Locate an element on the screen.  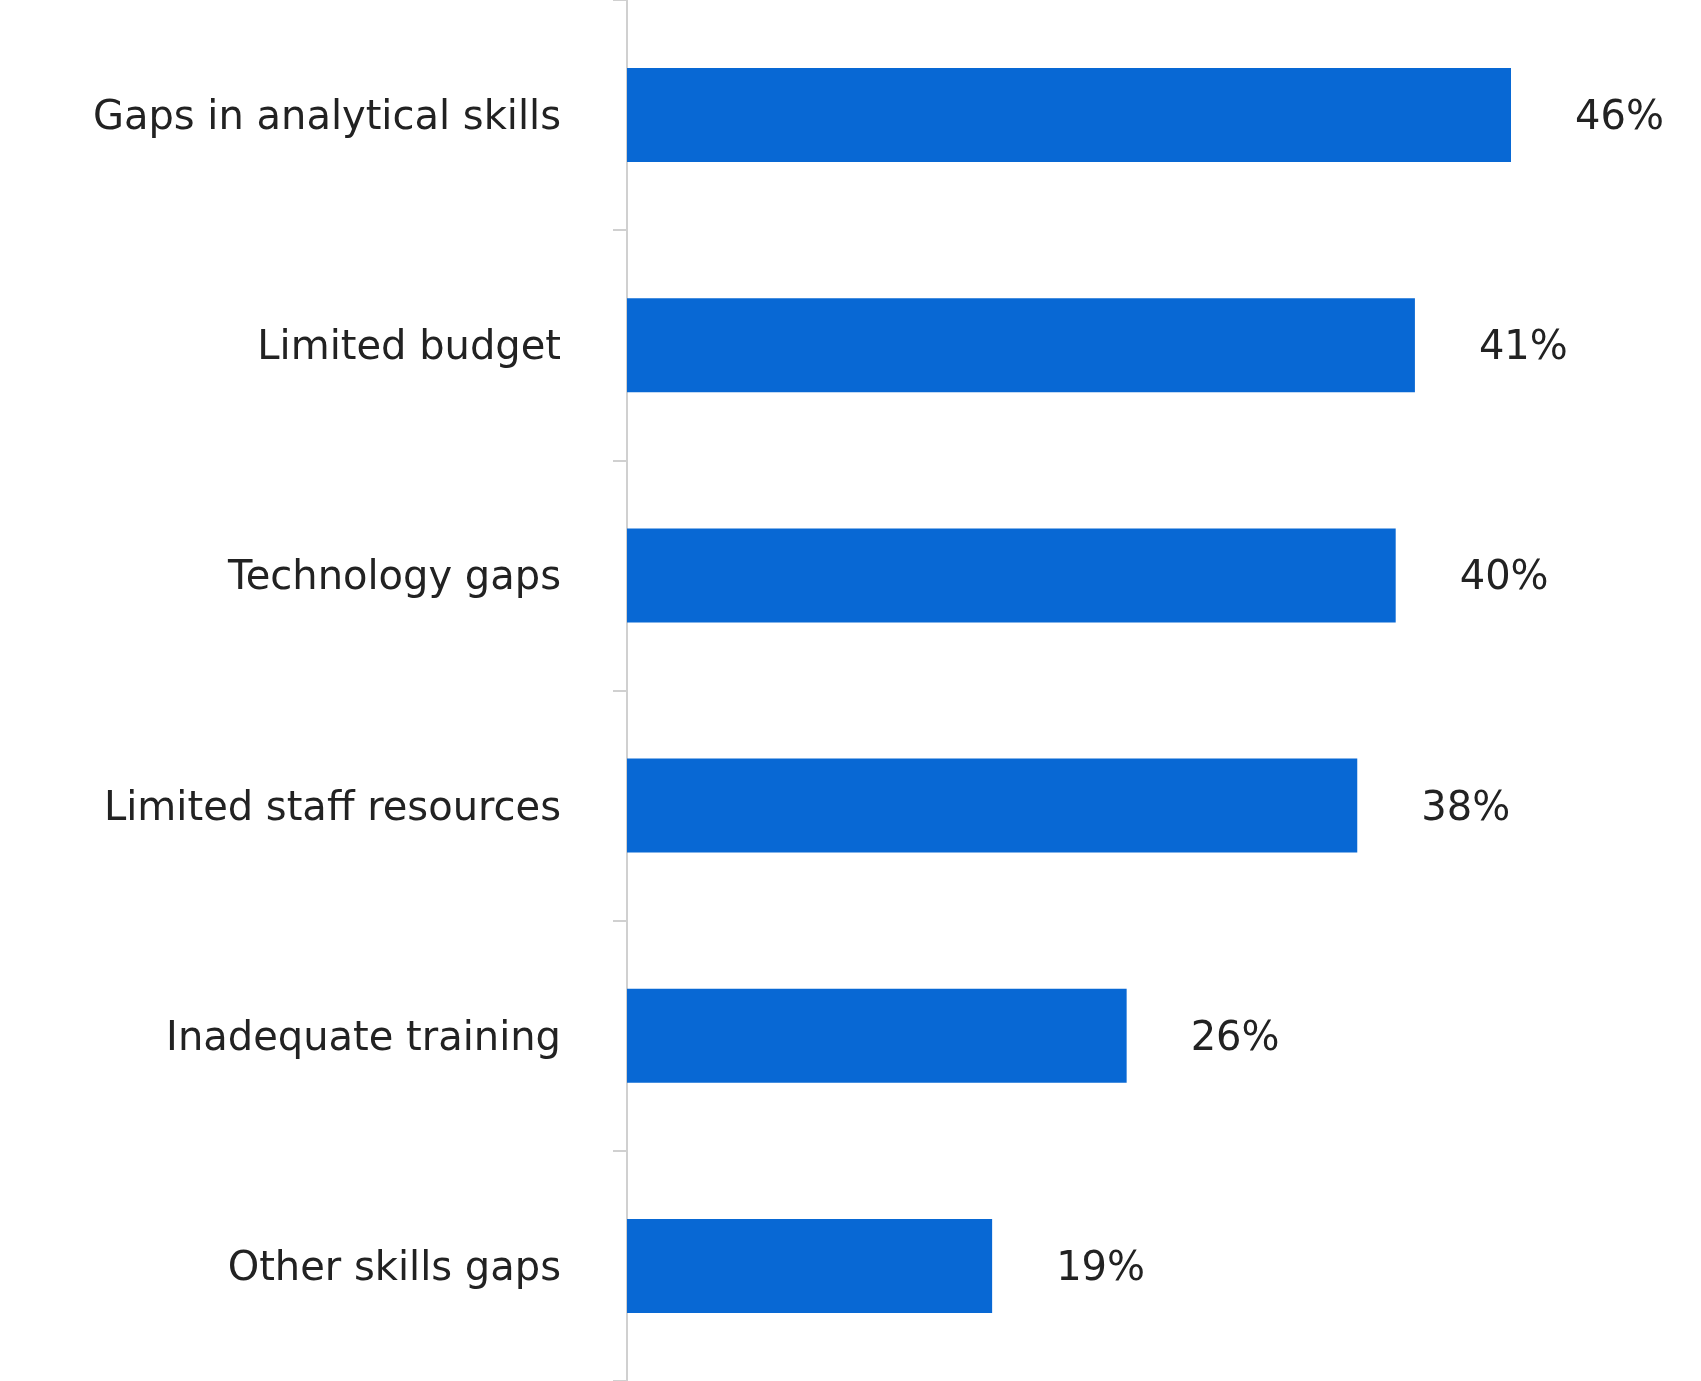
data-label: 19% is located at coordinates (1101, 1265).